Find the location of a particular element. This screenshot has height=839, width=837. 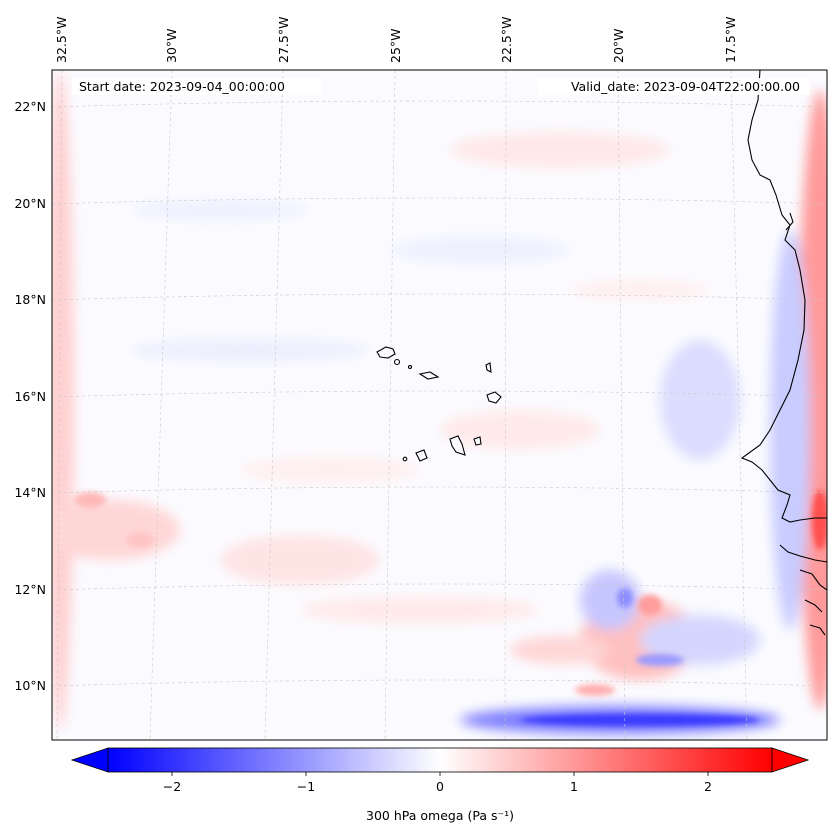

colorbar-tick-labels: −2 −1 0 1 2 is located at coordinates (437, 786).